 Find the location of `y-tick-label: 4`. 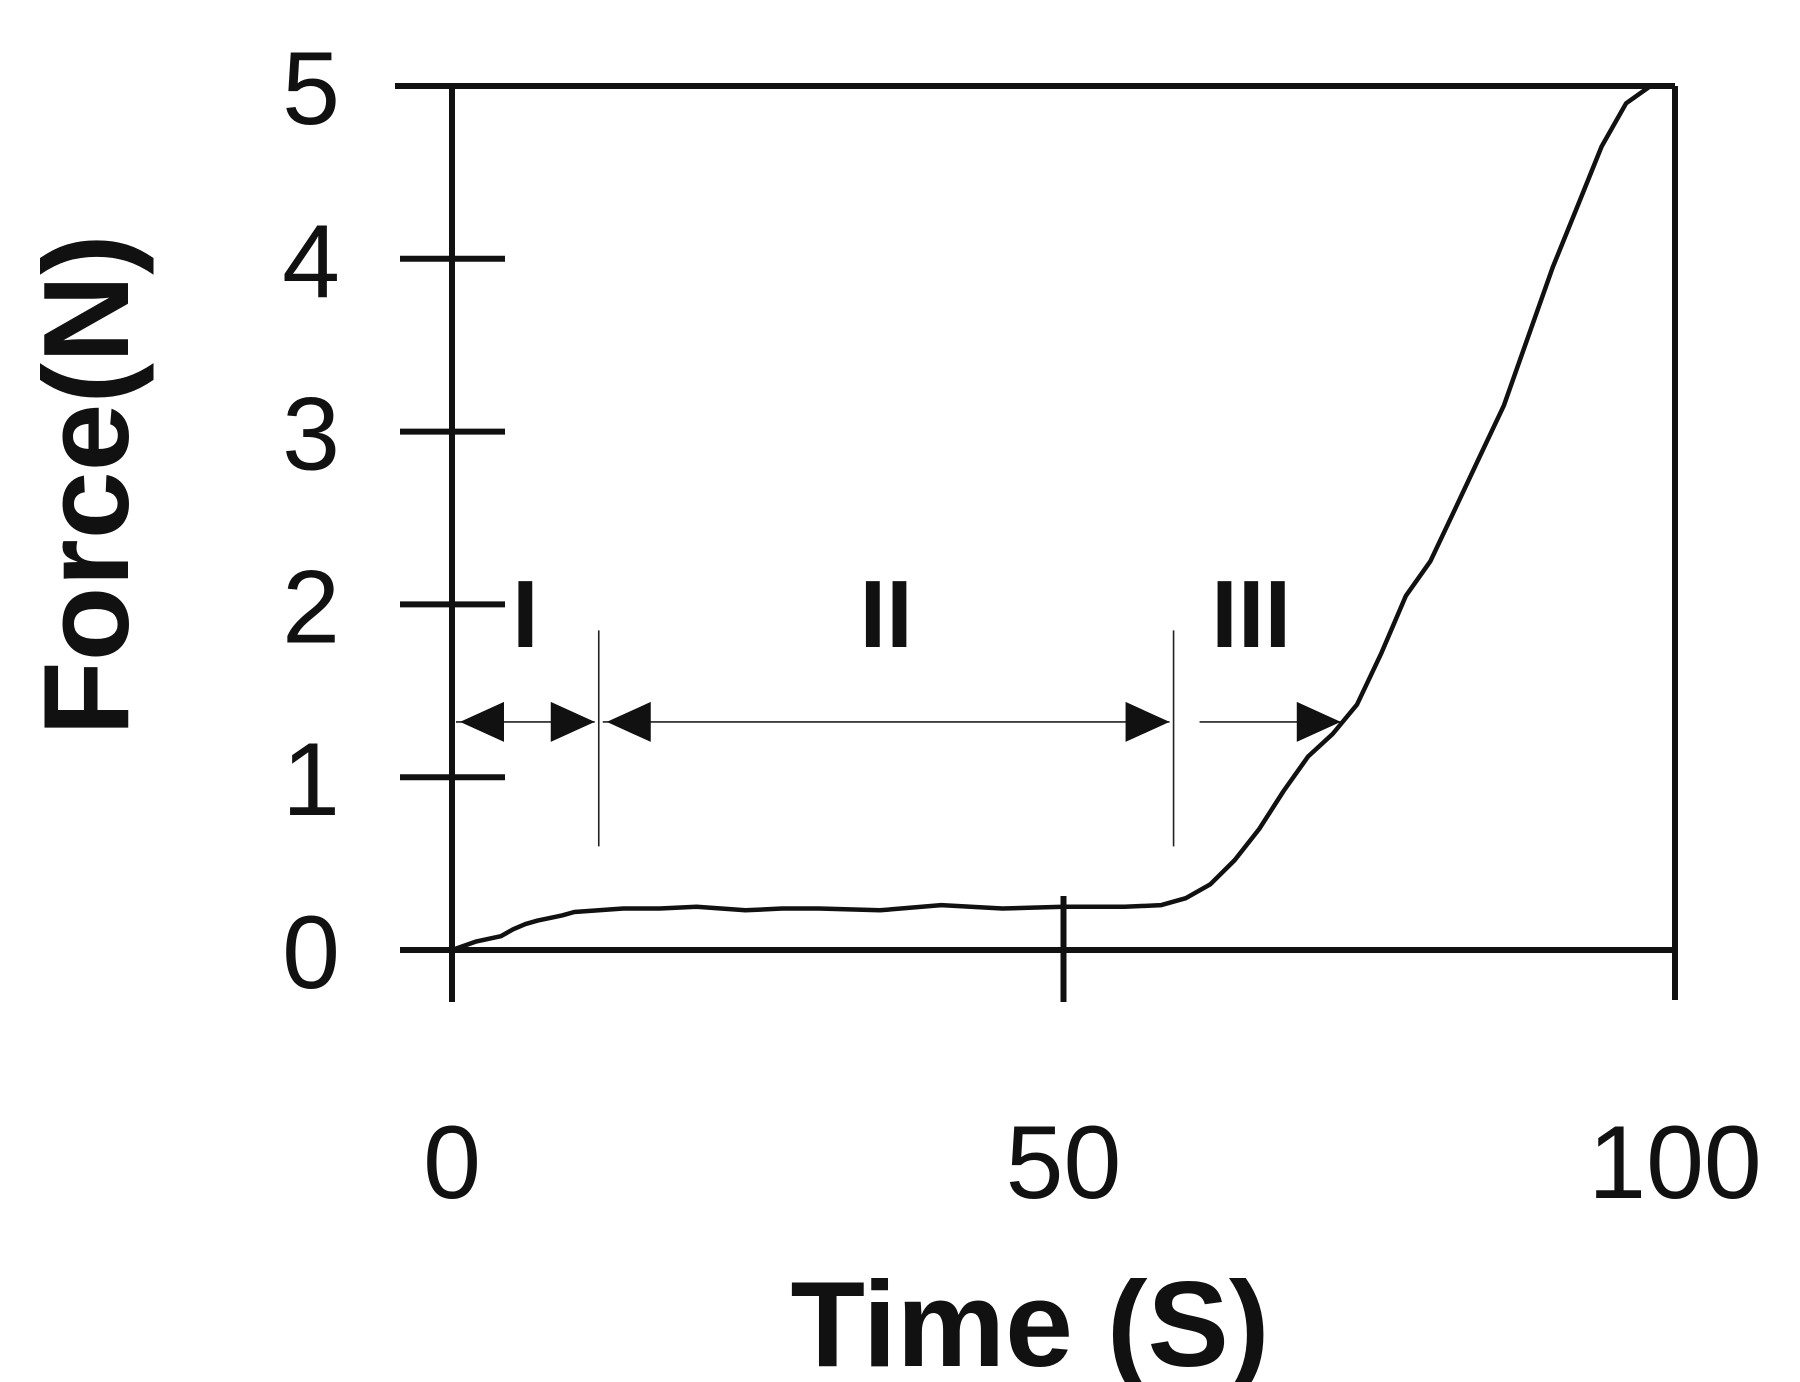

y-tick-label: 4 is located at coordinates (311, 262).